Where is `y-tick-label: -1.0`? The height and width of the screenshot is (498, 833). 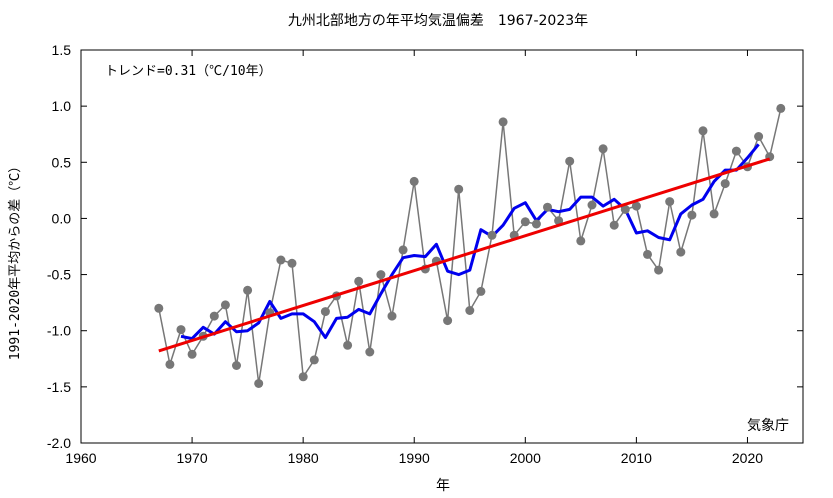
y-tick-label: -1.0 is located at coordinates (59, 331).